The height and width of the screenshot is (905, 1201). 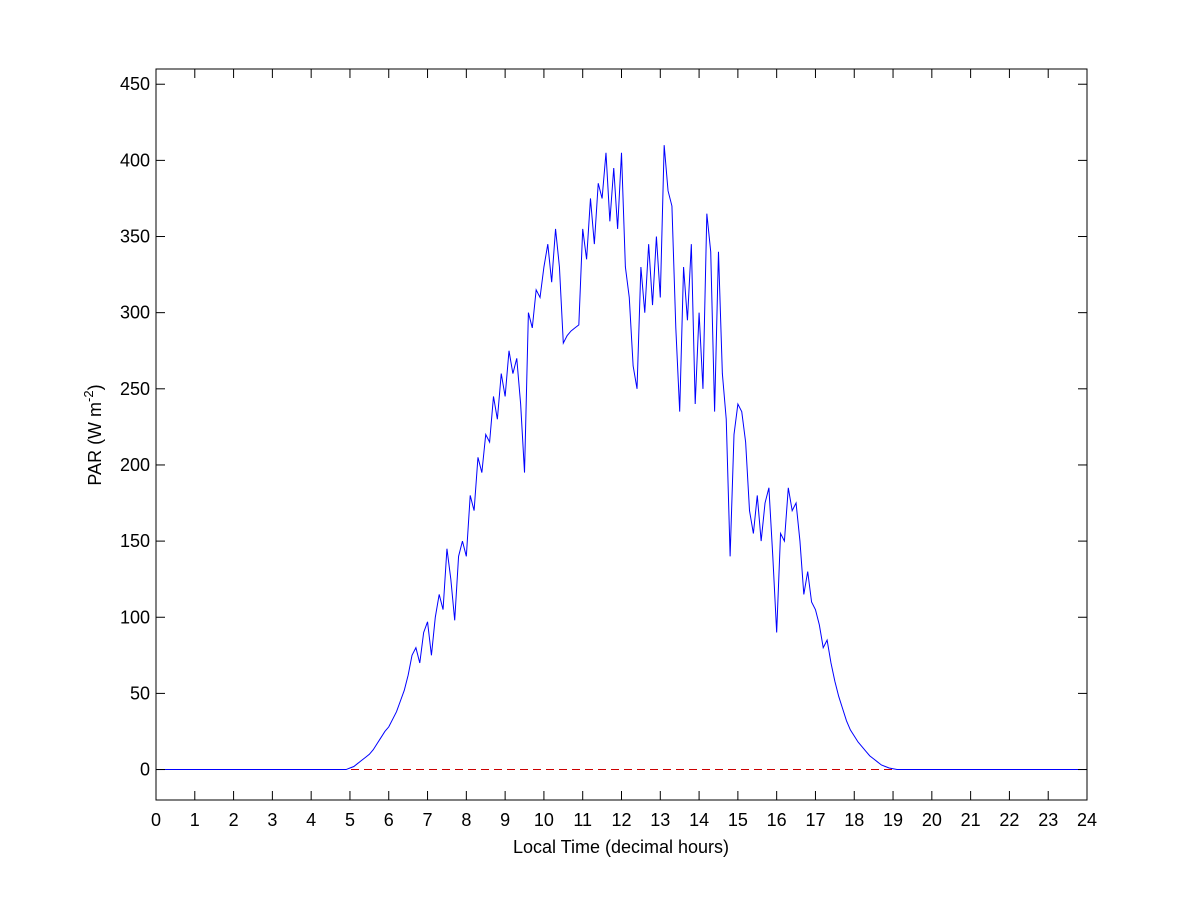 I want to click on x-tick-label: 13, so click(x=660, y=820).